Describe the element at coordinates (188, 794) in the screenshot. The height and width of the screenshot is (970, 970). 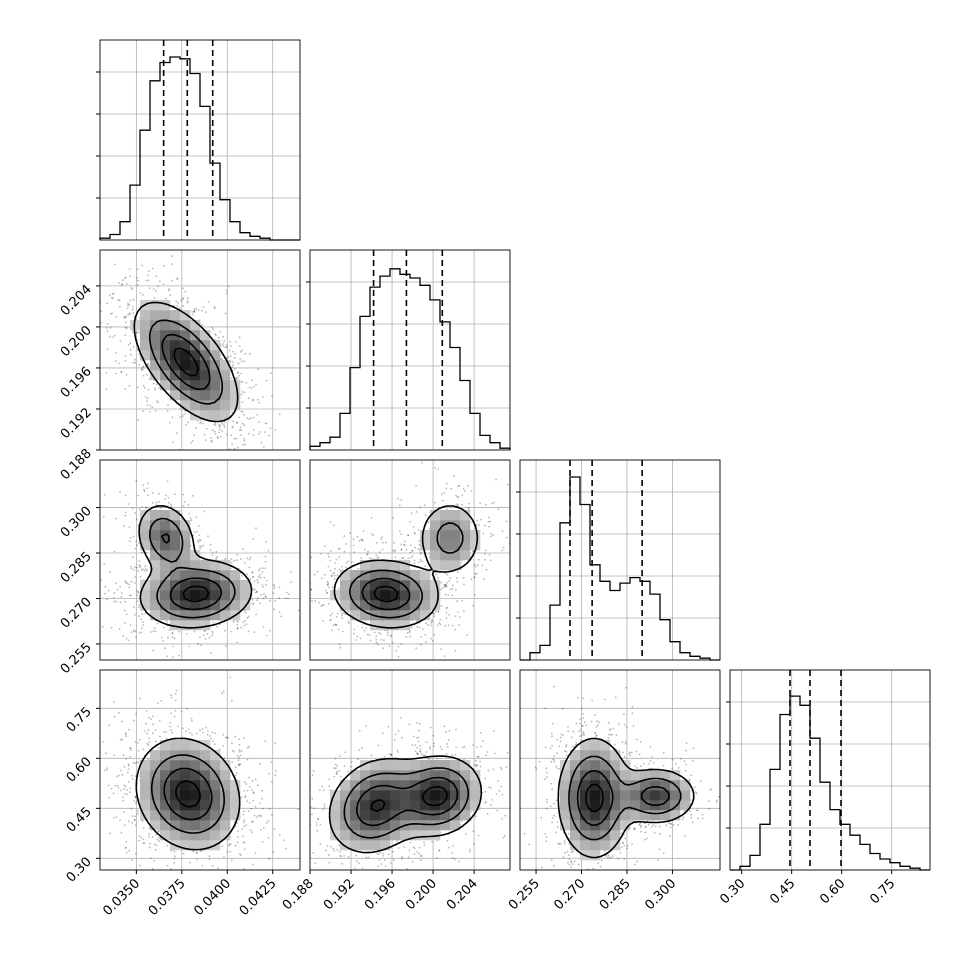
I see `contour-line` at that location.